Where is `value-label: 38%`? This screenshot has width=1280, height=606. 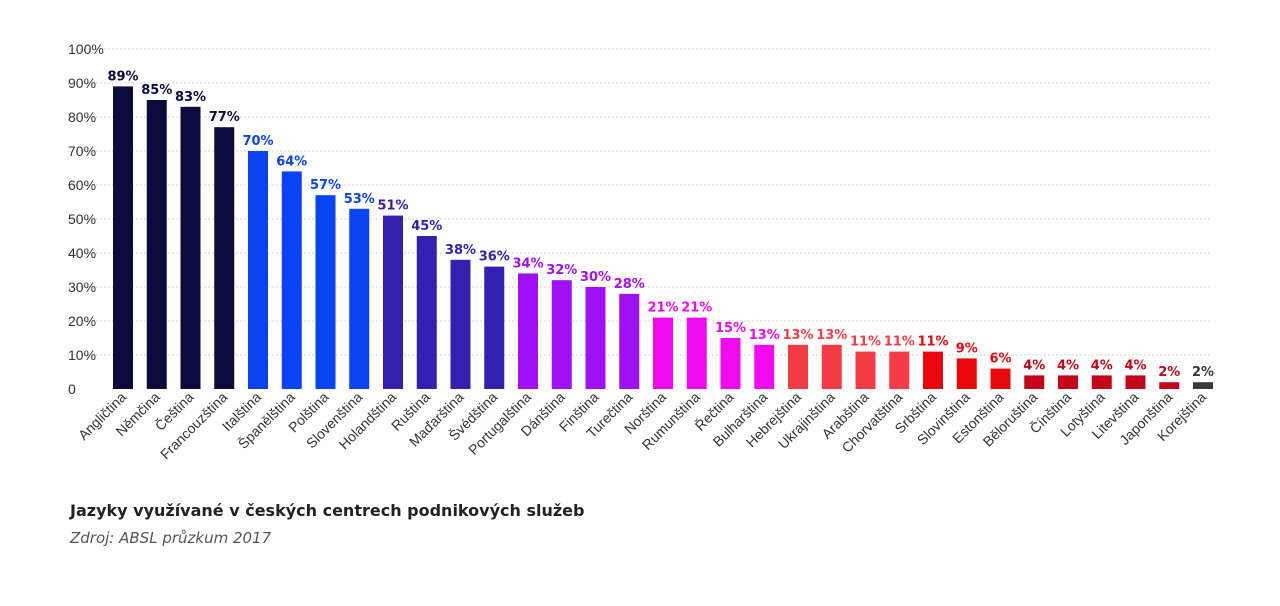
value-label: 38% is located at coordinates (460, 250).